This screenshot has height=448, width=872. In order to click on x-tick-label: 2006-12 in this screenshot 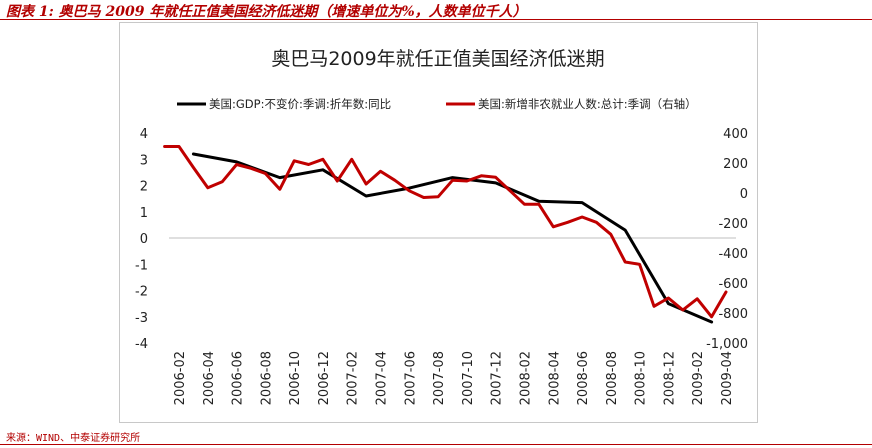, I will do `click(324, 378)`.